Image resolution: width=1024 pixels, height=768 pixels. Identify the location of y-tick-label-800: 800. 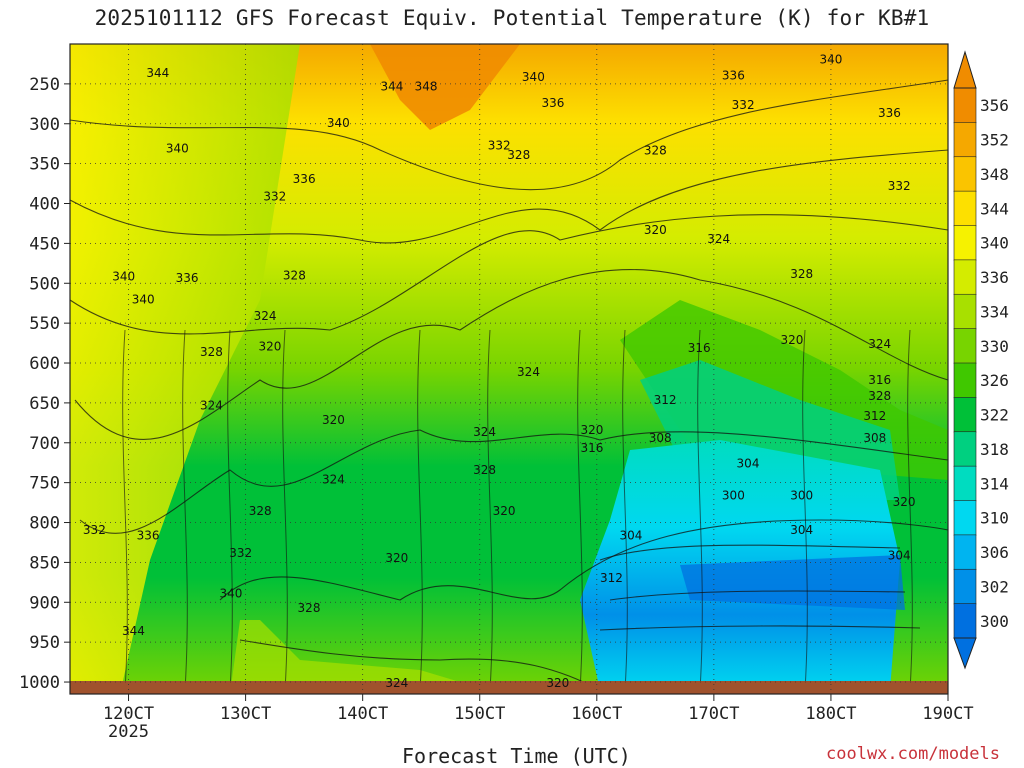
(44, 524).